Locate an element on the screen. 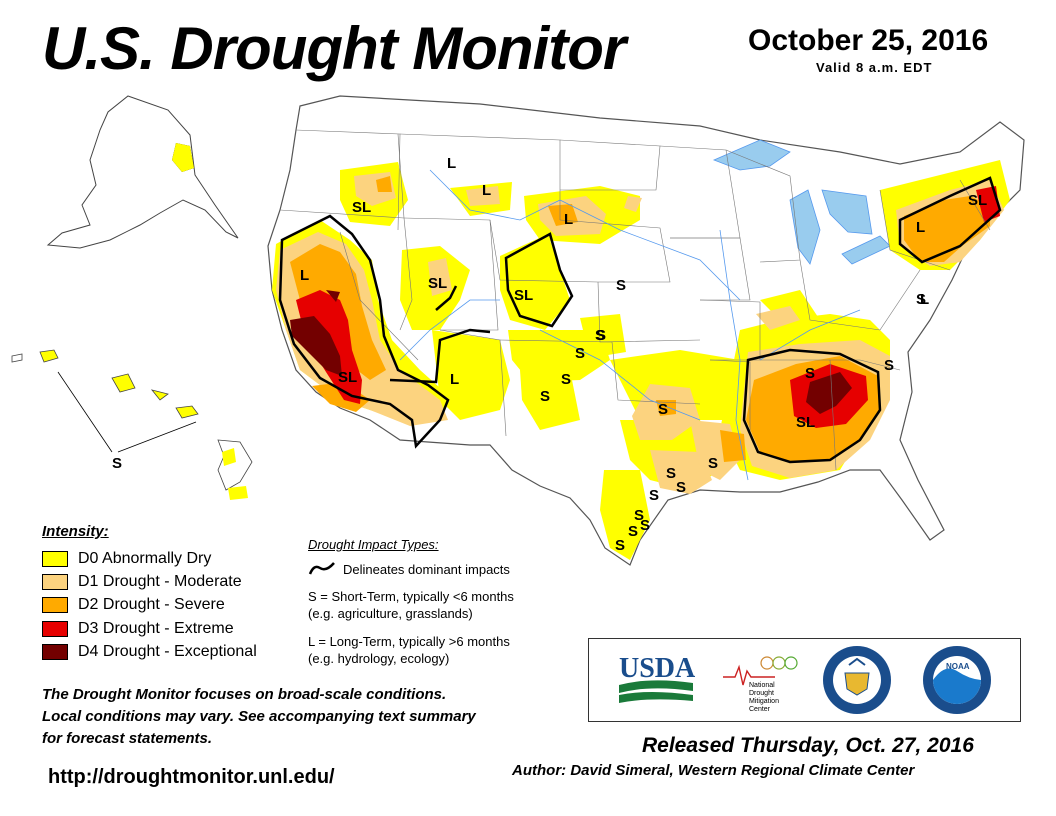 This screenshot has width=1056, height=816. long-term-example: (e.g. hydrology, ecology) is located at coordinates (379, 658).